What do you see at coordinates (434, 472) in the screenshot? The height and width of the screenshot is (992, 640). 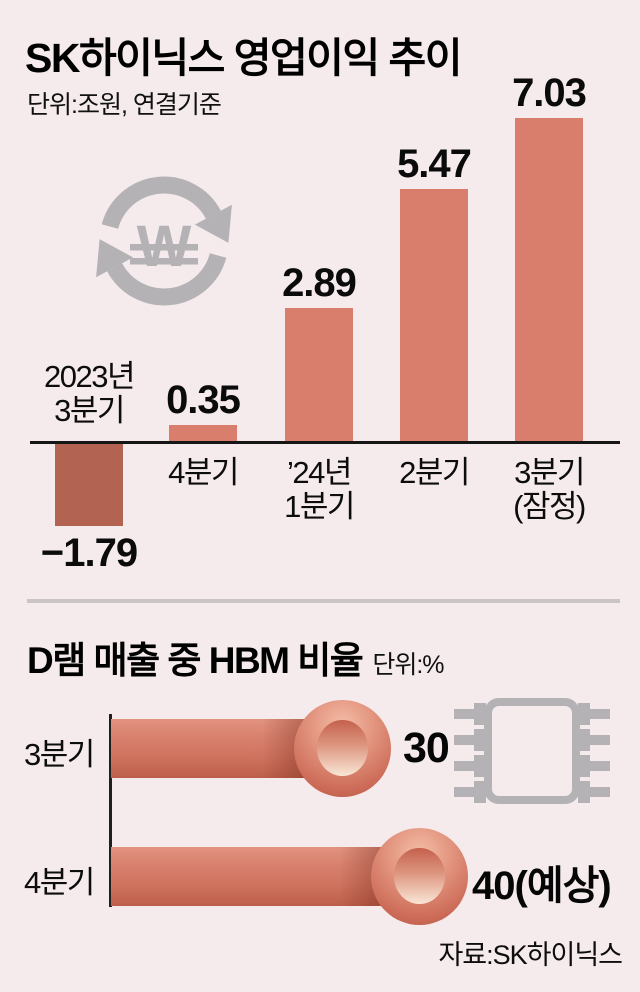 I see `category-label-2024-q2: 2분기` at bounding box center [434, 472].